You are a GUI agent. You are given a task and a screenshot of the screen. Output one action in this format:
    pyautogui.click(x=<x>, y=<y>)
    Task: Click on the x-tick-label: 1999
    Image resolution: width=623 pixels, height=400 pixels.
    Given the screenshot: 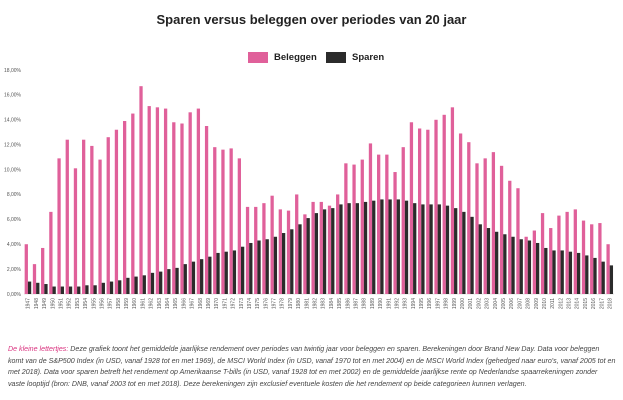 What is the action you would take?
    pyautogui.click(x=455, y=303)
    